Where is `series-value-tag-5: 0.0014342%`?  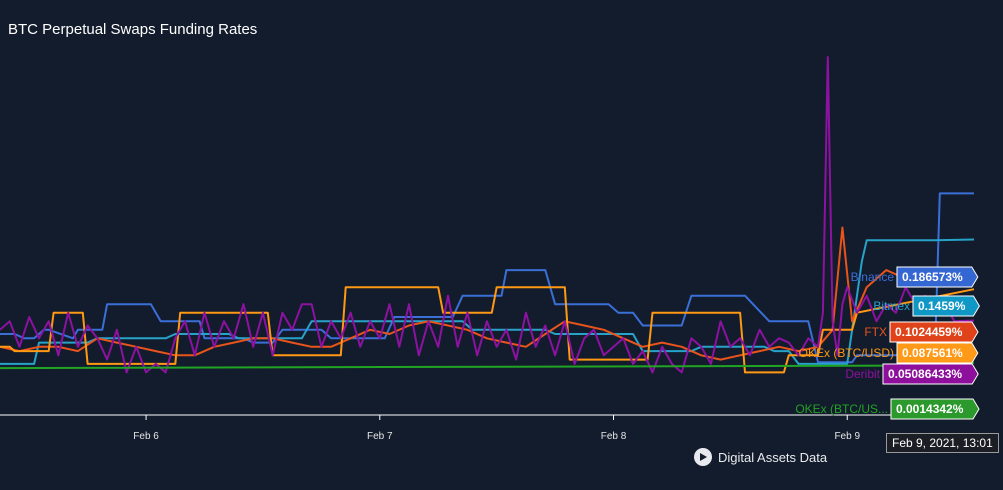 series-value-tag-5: 0.0014342% is located at coordinates (935, 409).